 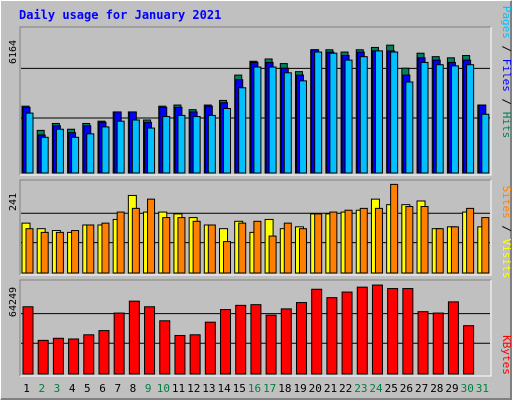 What do you see at coordinates (360, 388) in the screenshot?
I see `x-tick-label-day: 23` at bounding box center [360, 388].